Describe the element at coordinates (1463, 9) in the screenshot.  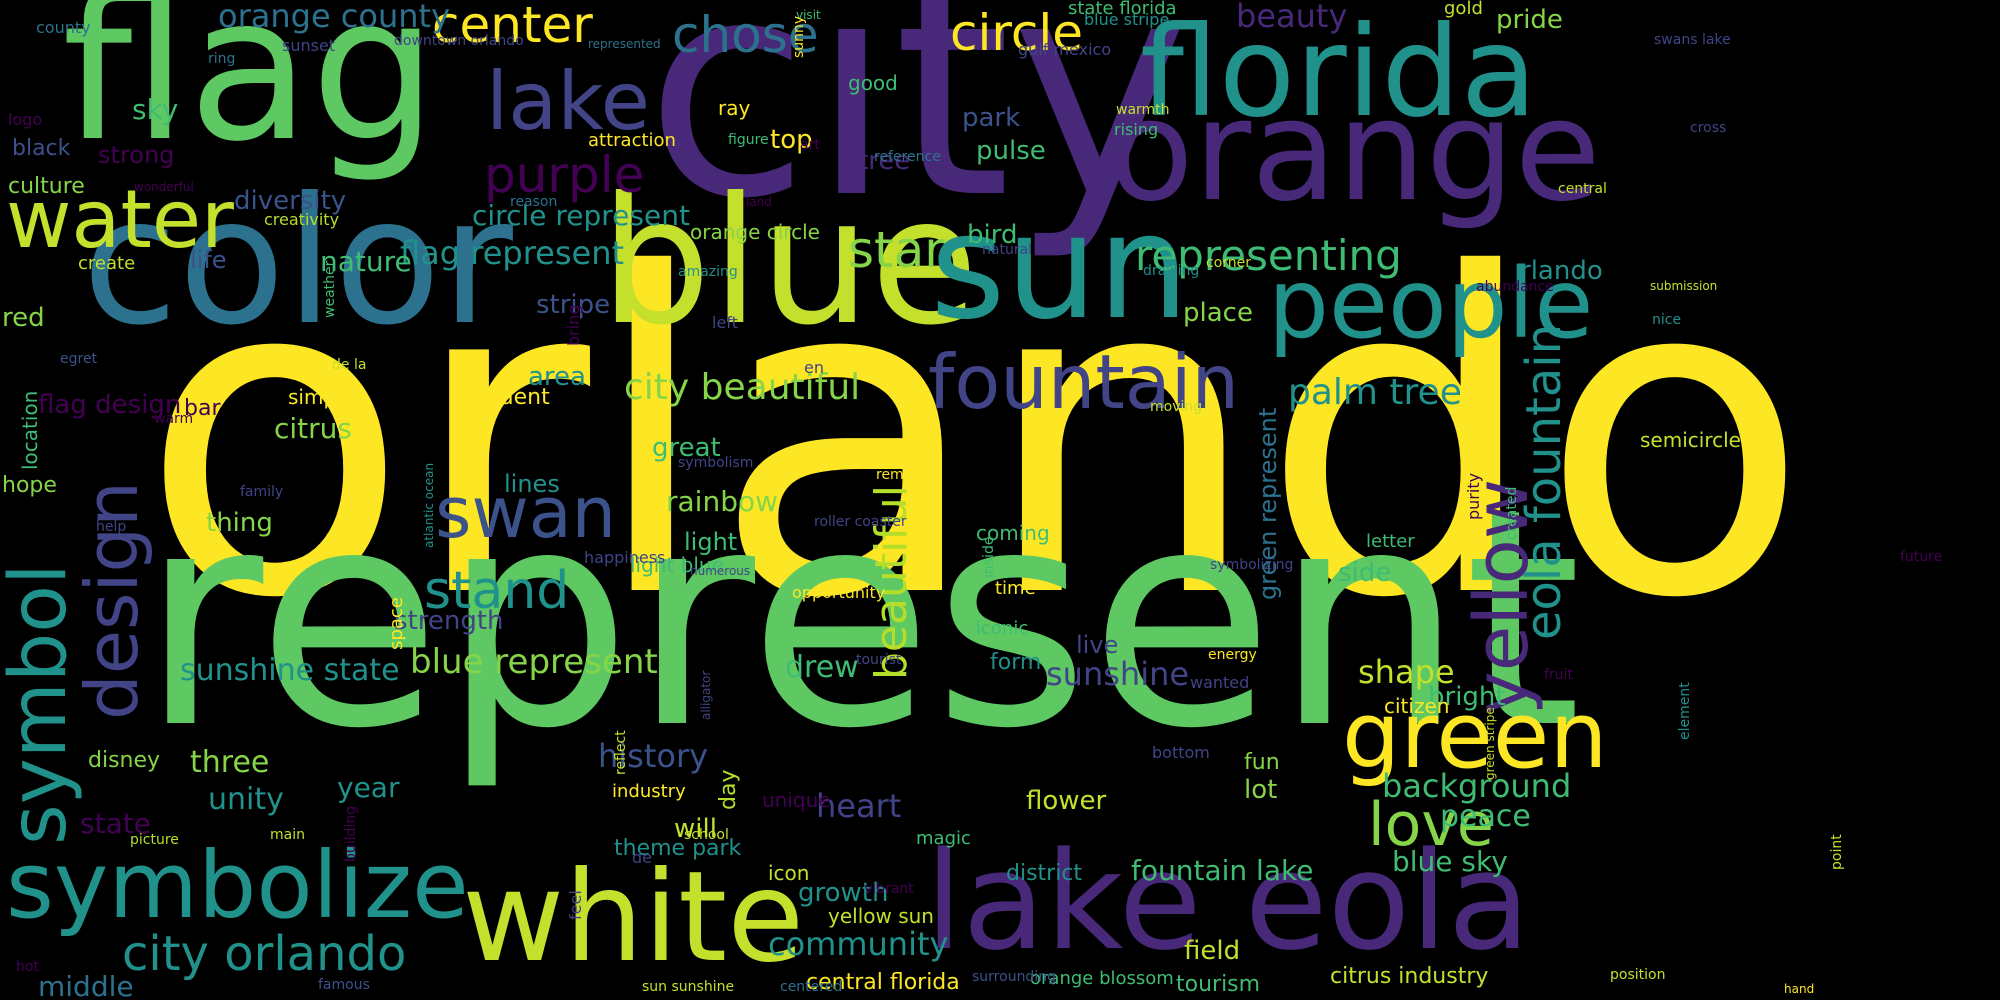
I see `word-gold: gold` at that location.